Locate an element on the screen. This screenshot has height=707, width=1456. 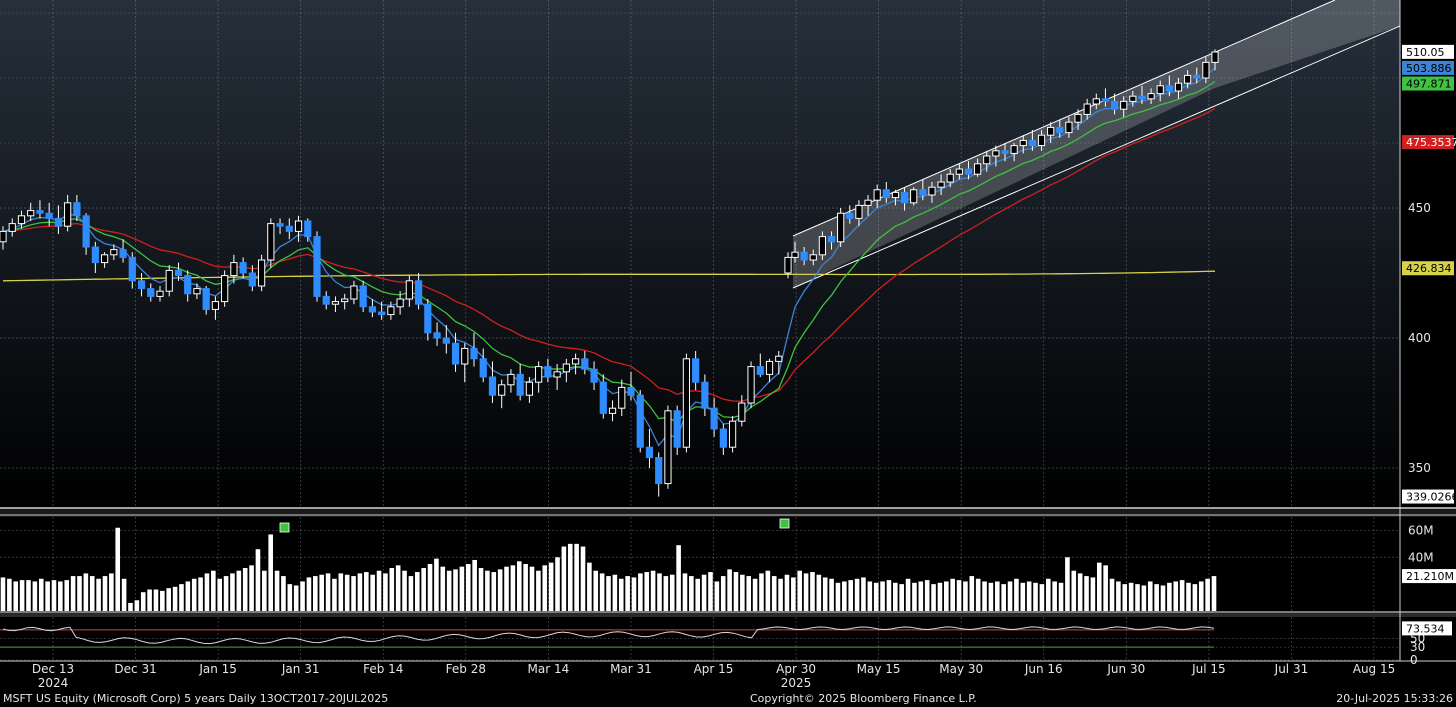
x-tick-label: Mar 31 is located at coordinates (631, 669).